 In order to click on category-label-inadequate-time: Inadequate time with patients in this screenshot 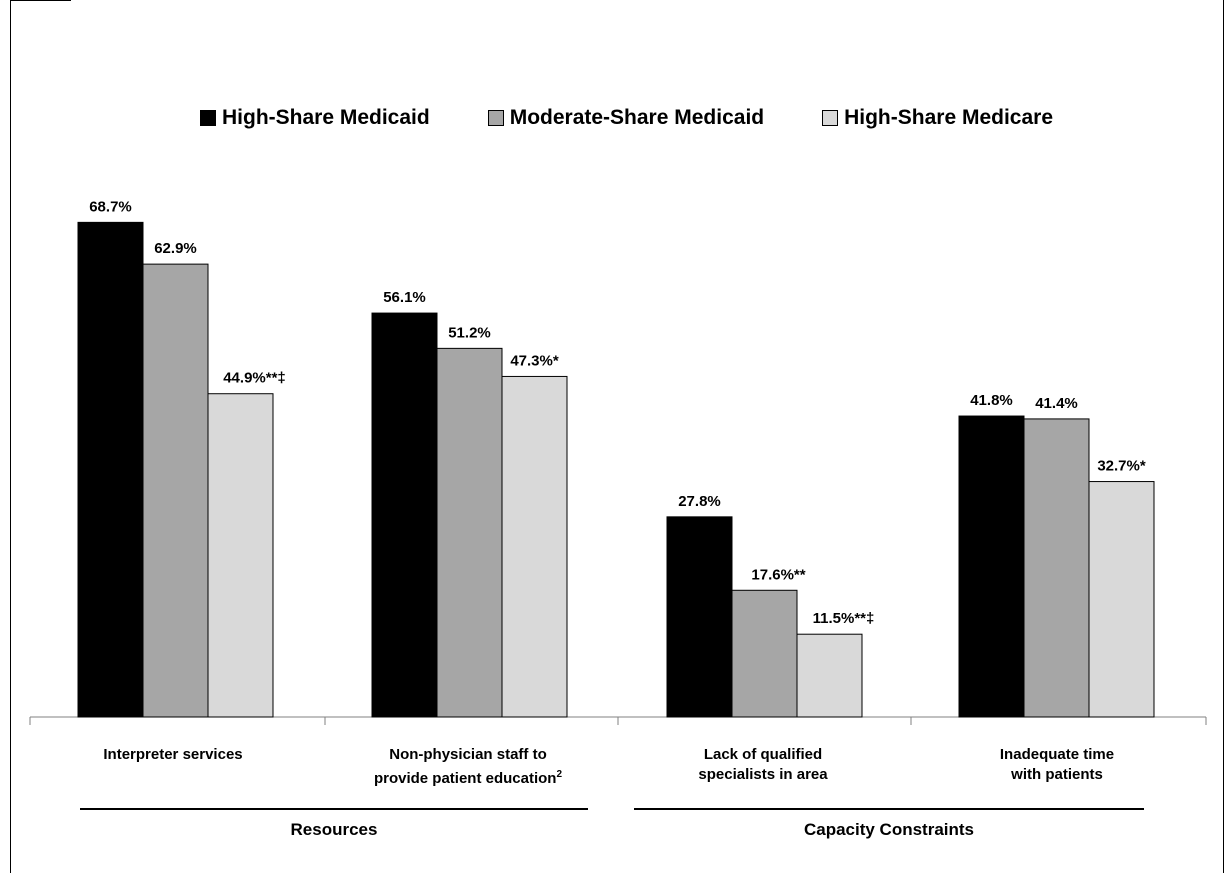, I will do `click(1057, 764)`.